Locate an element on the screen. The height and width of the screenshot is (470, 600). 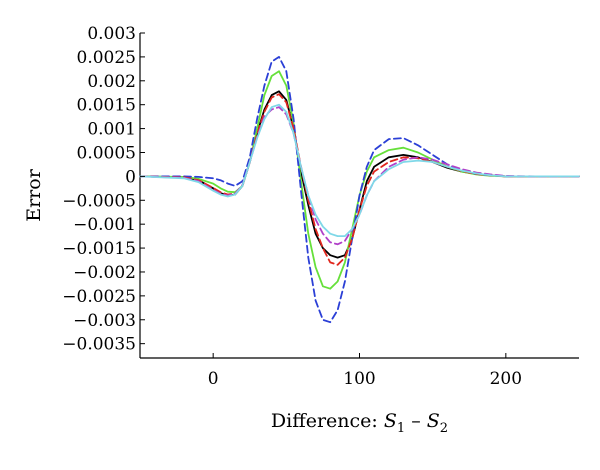
y-tick-label: 0.0005 is located at coordinates (106, 153).